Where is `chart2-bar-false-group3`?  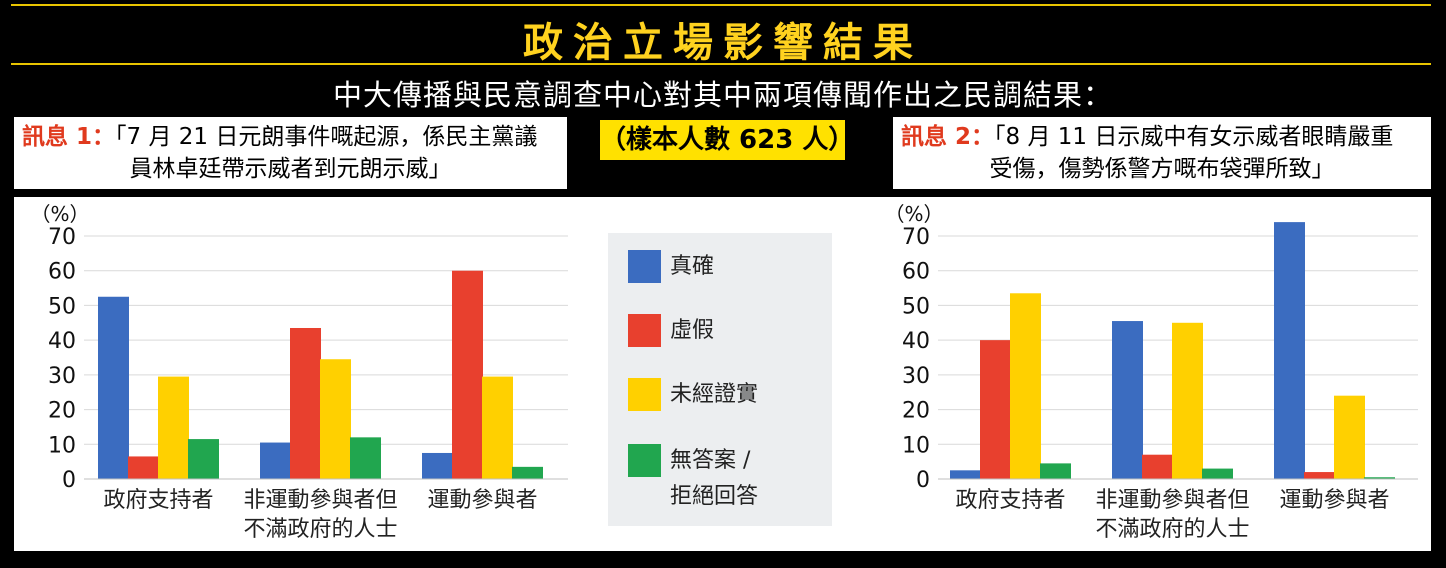
chart2-bar-false-group3 is located at coordinates (1319, 475).